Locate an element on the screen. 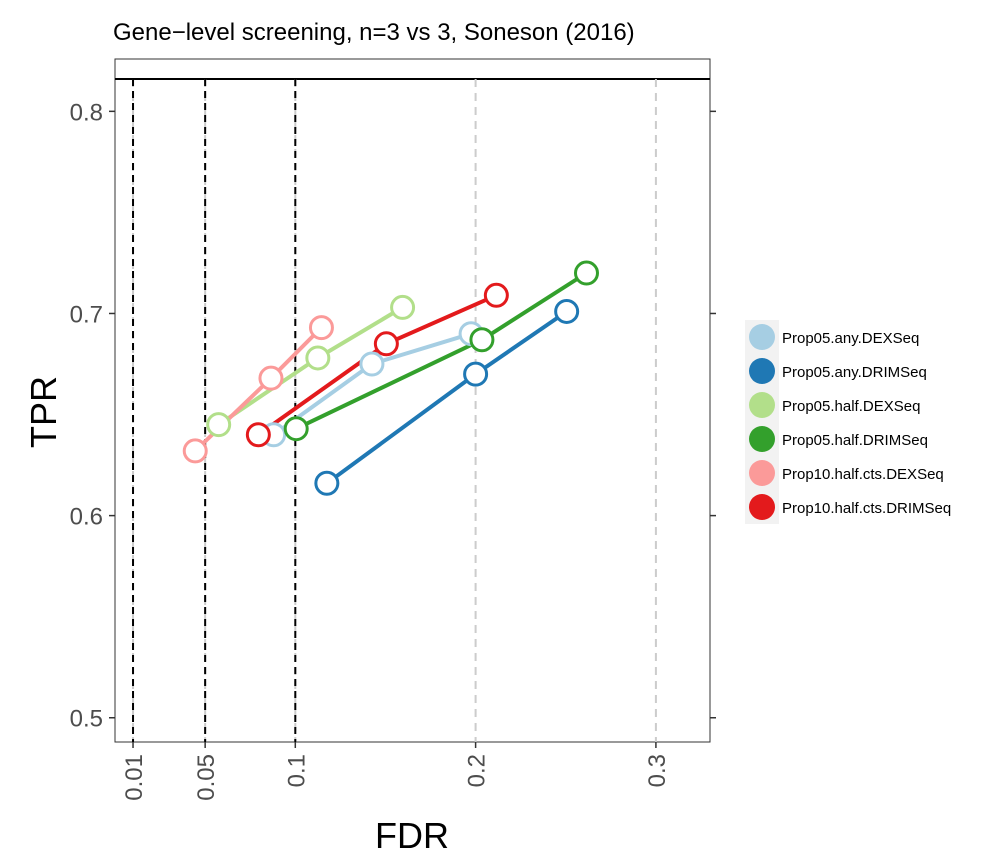 The height and width of the screenshot is (864, 1000). legend-label: Prop05.half.DEXSeq is located at coordinates (851, 406).